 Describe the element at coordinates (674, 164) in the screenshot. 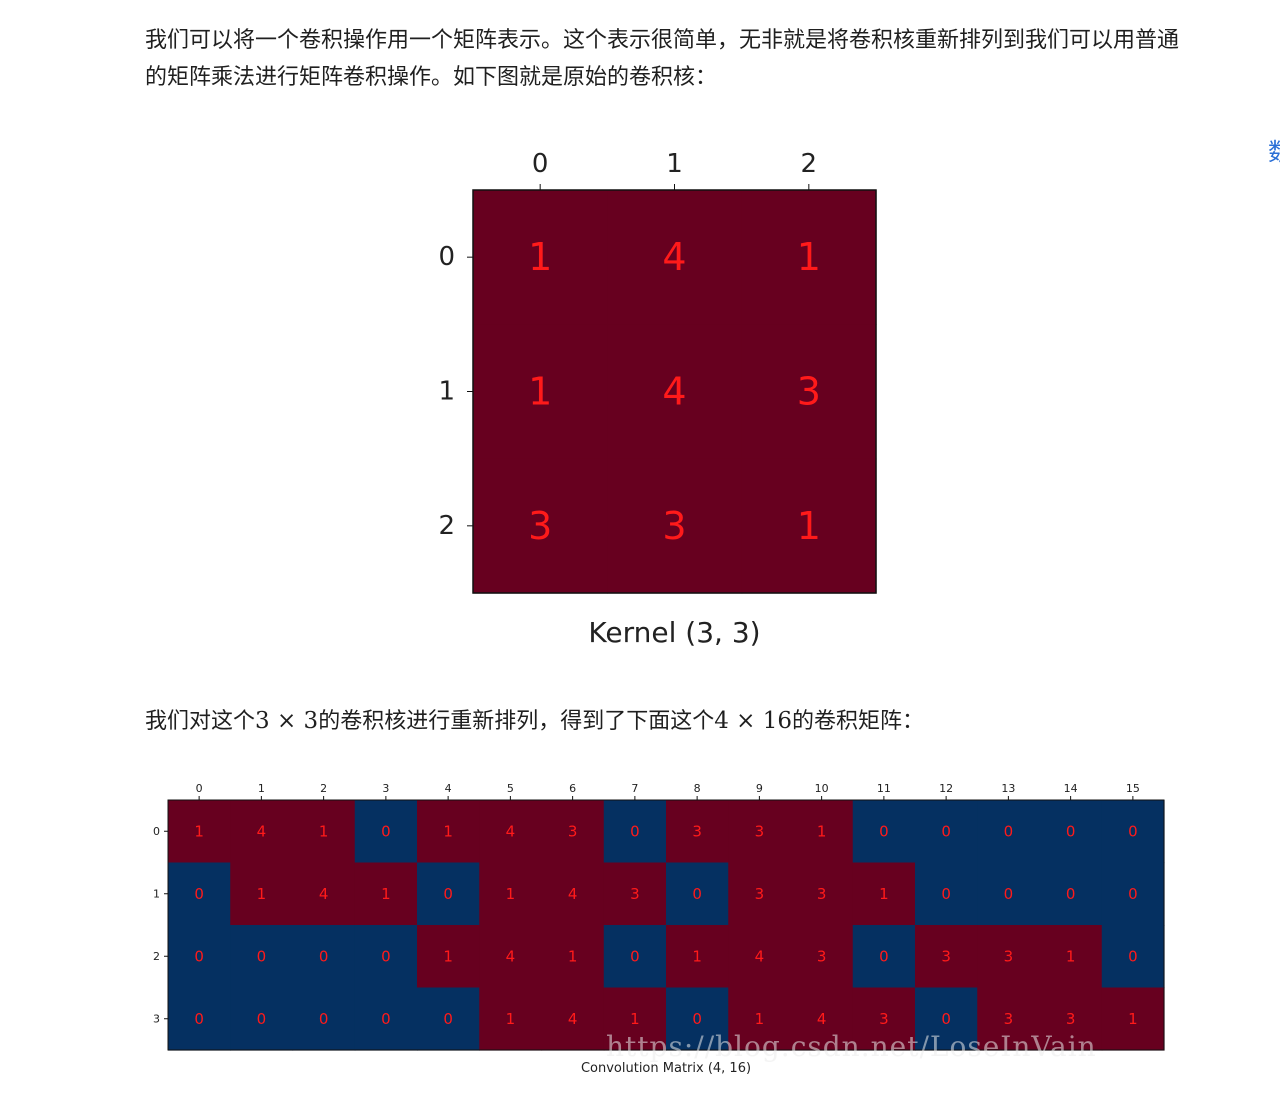

I see `x-tick-label: 1` at that location.